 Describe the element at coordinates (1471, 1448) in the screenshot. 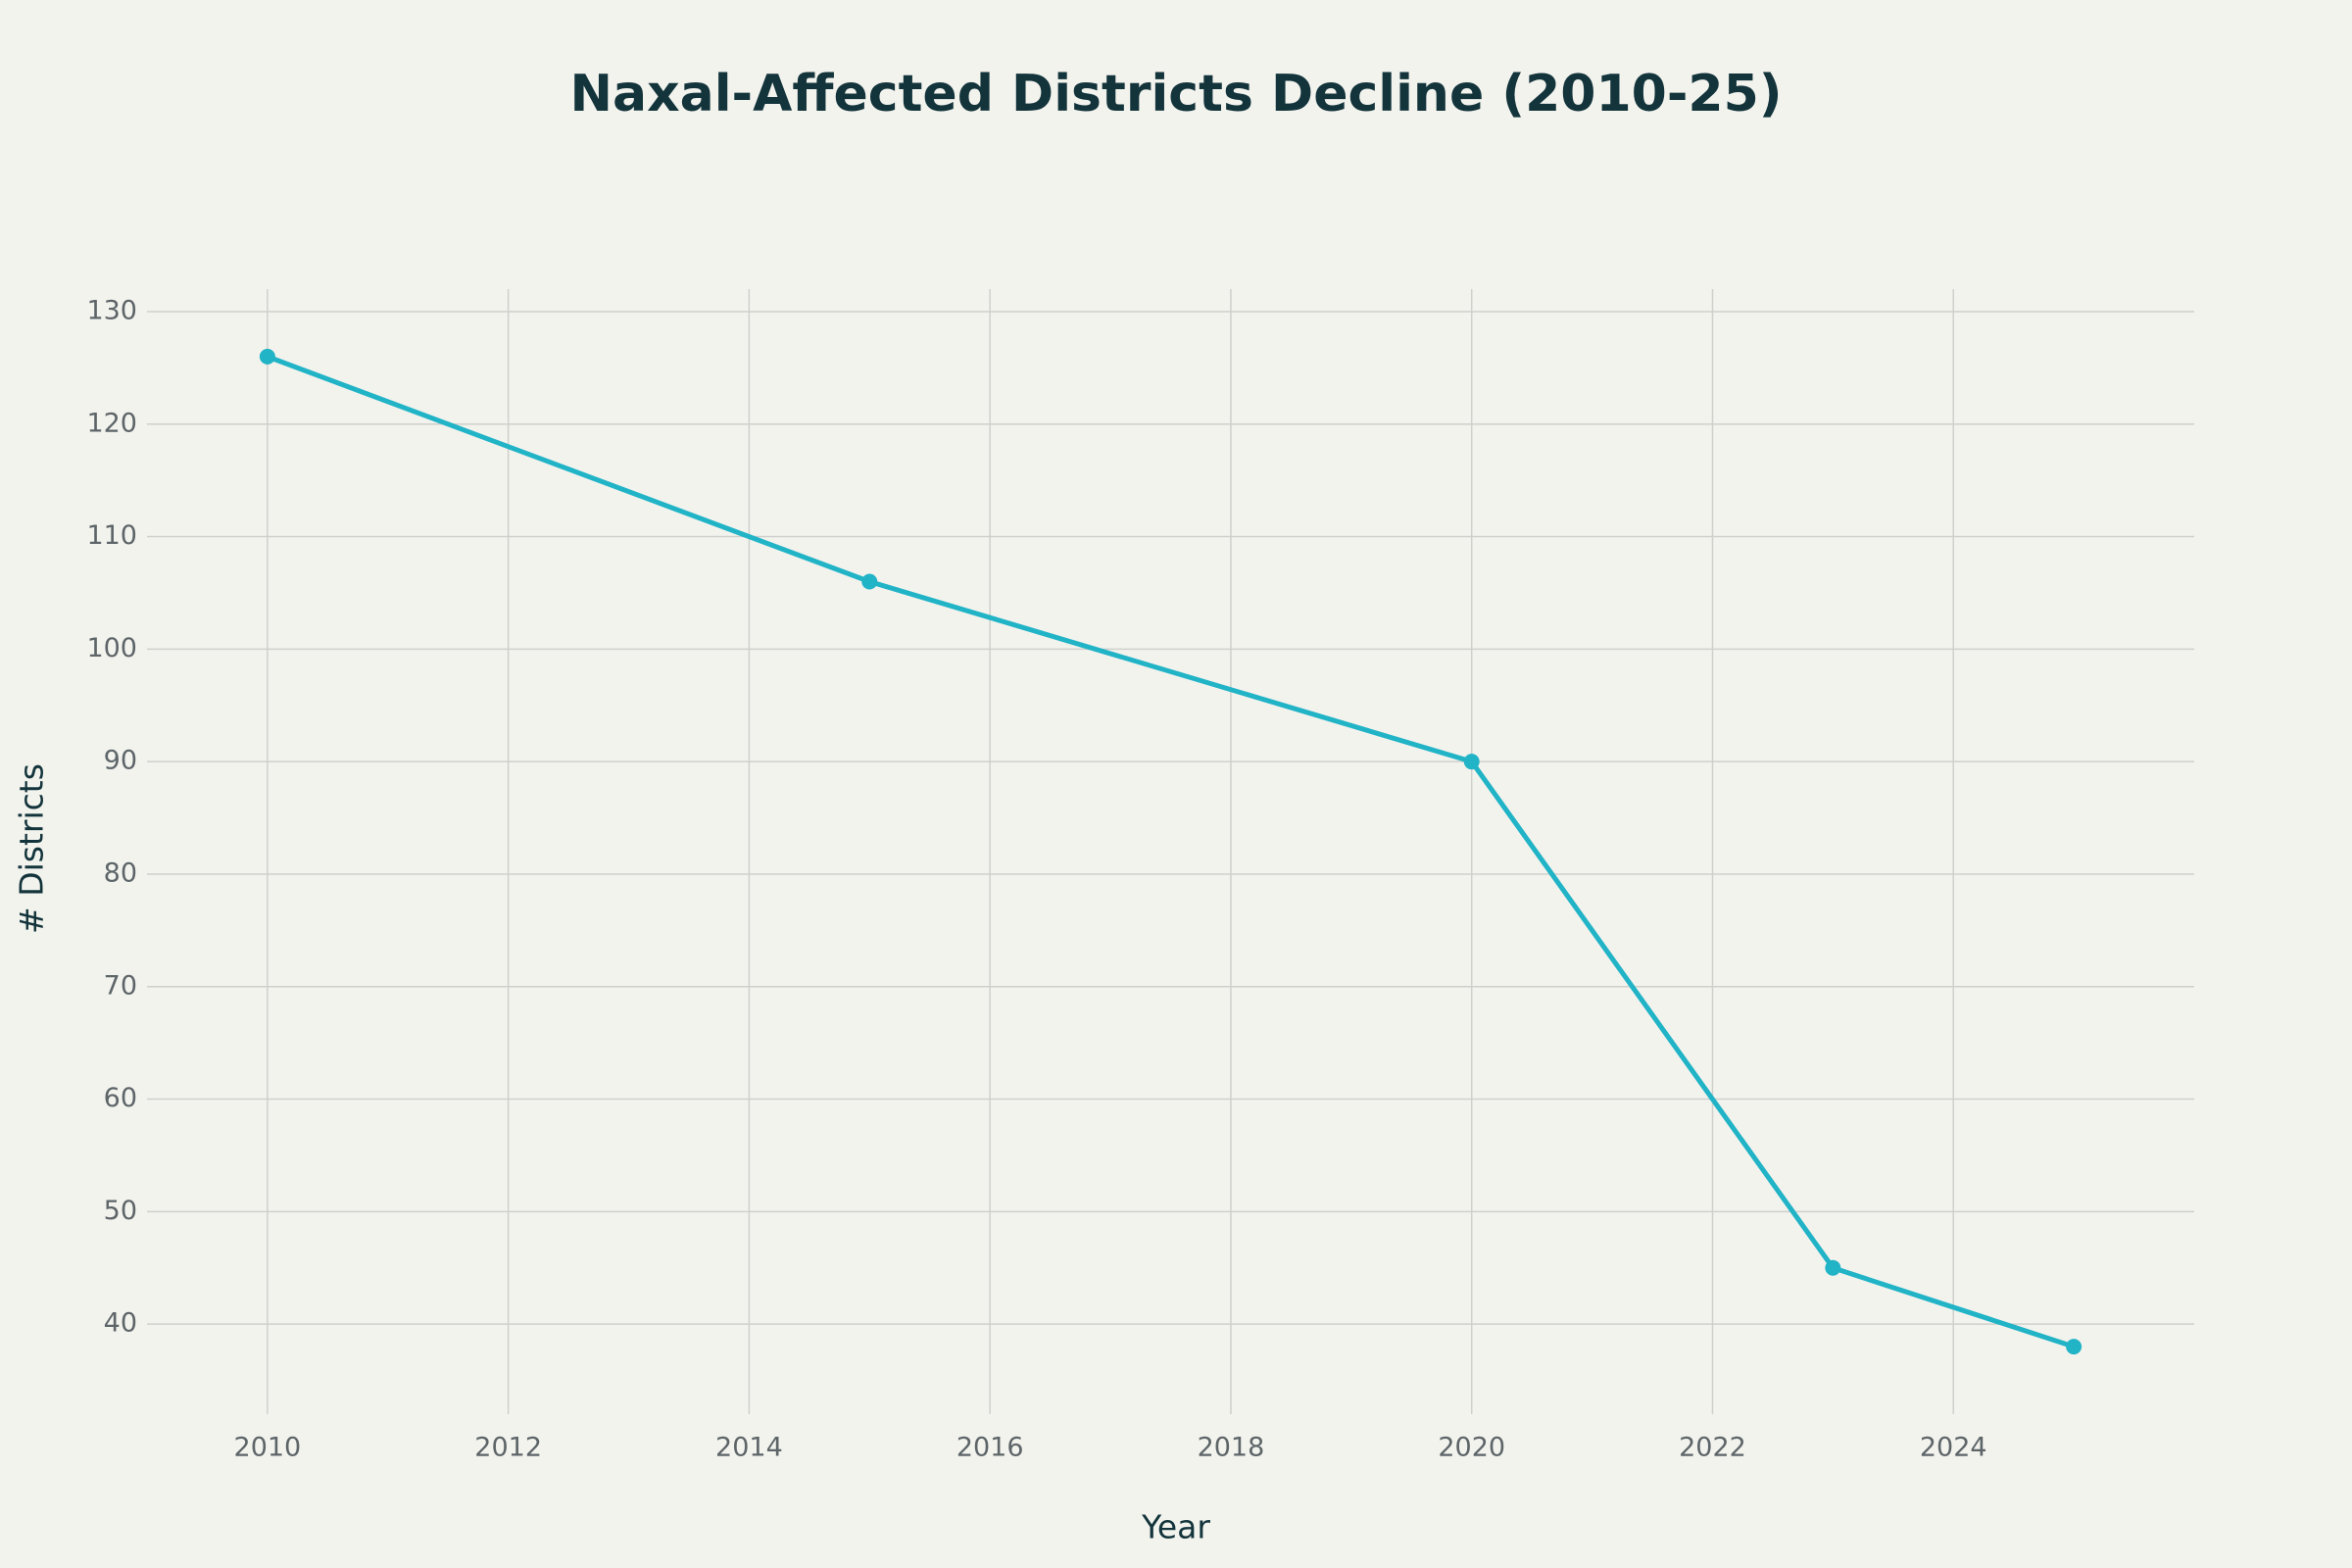

I see `x-tick-label: 2020` at that location.